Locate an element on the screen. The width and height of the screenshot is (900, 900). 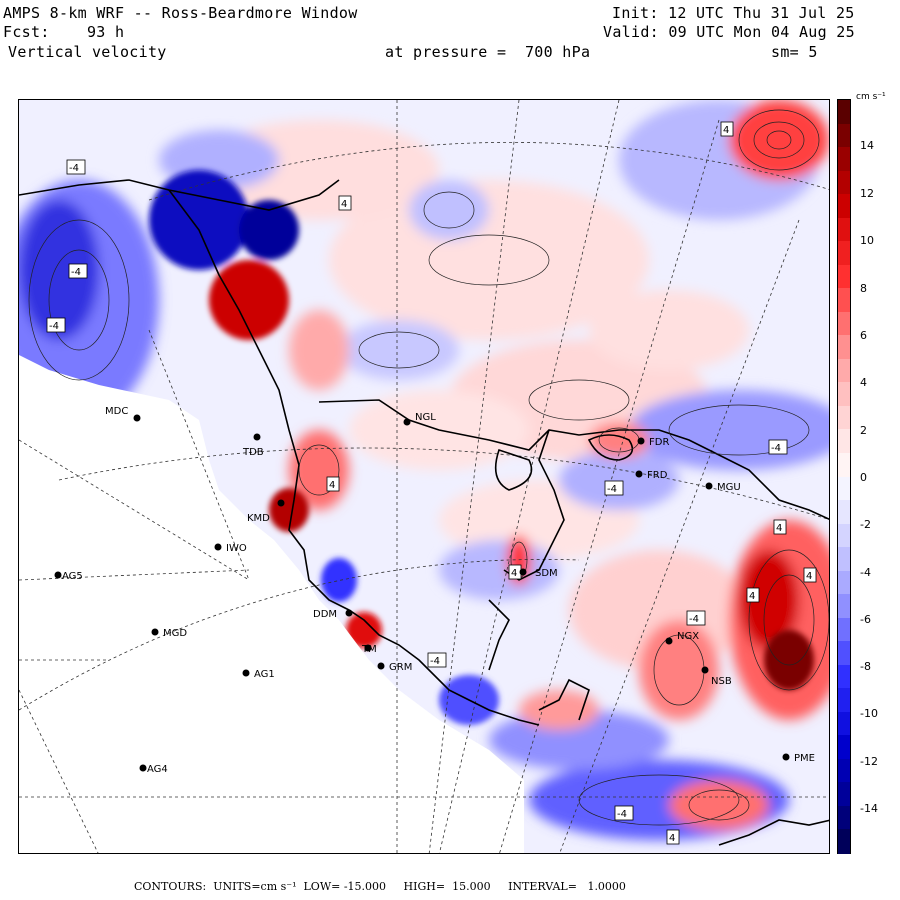
colorbar-tick-label: 12 is located at coordinates (867, 193).